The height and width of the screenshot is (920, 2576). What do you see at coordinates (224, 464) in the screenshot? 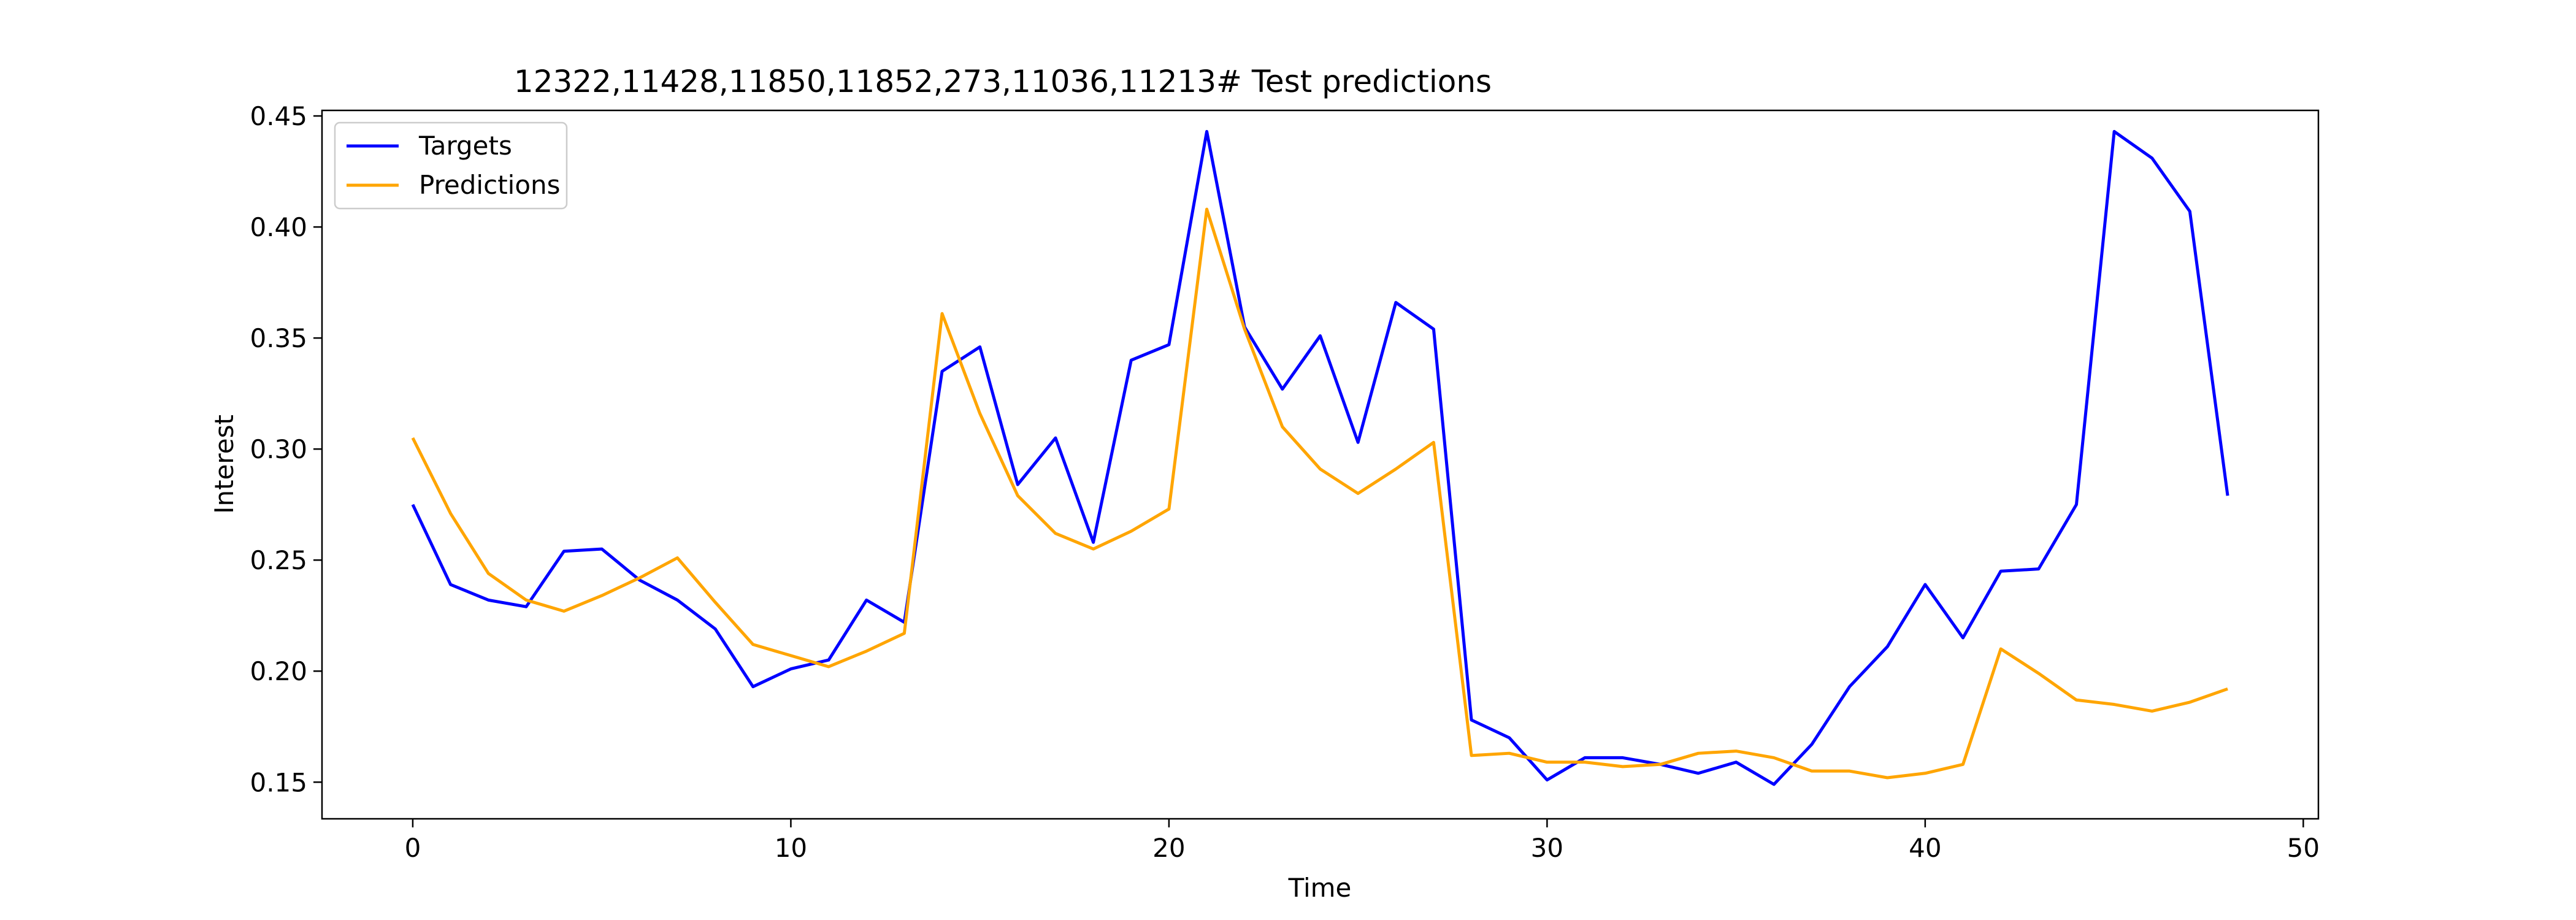
I see `y-axis-label: Interest` at bounding box center [224, 464].